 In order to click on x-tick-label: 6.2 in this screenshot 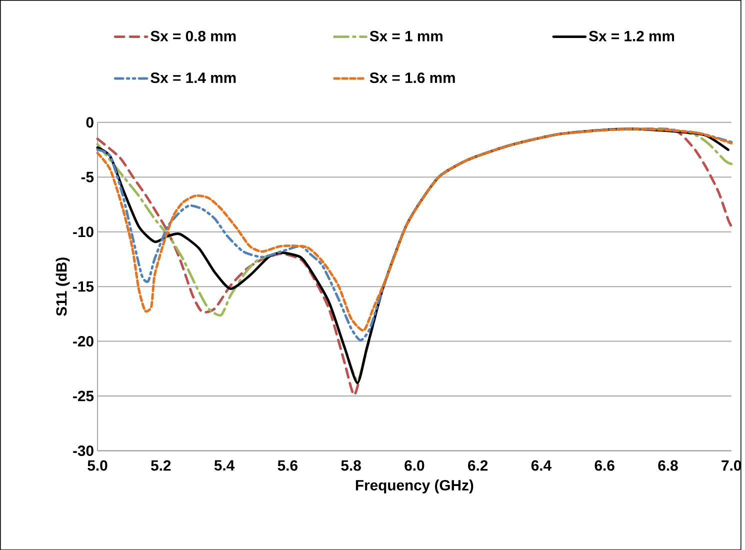, I will do `click(478, 465)`.